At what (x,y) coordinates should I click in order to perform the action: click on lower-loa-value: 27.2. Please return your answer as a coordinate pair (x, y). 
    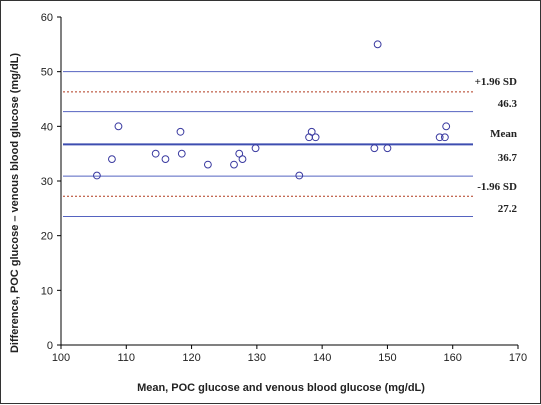
    Looking at the image, I should click on (508, 209).